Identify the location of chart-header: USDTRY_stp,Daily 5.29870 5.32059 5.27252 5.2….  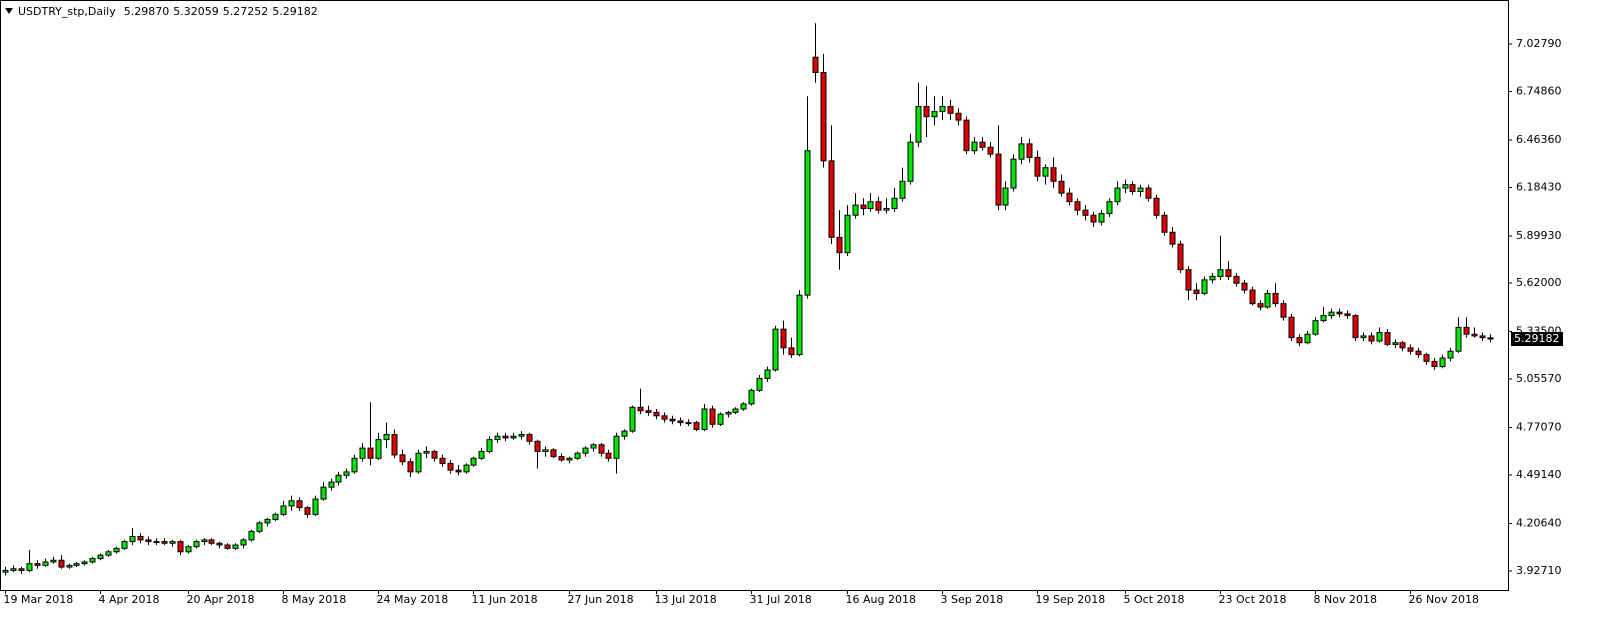
(168, 11).